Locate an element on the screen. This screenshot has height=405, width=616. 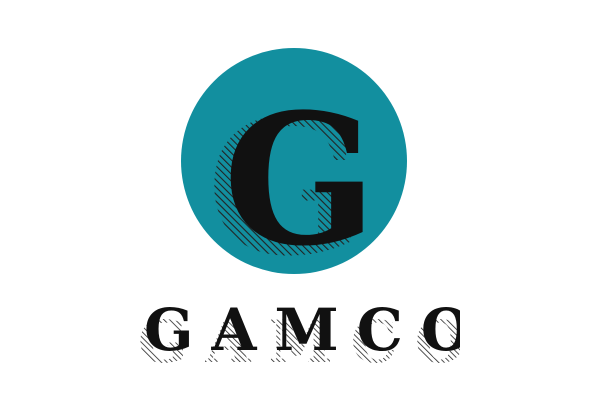
monogram-shadow: G is located at coordinates (286, 176).